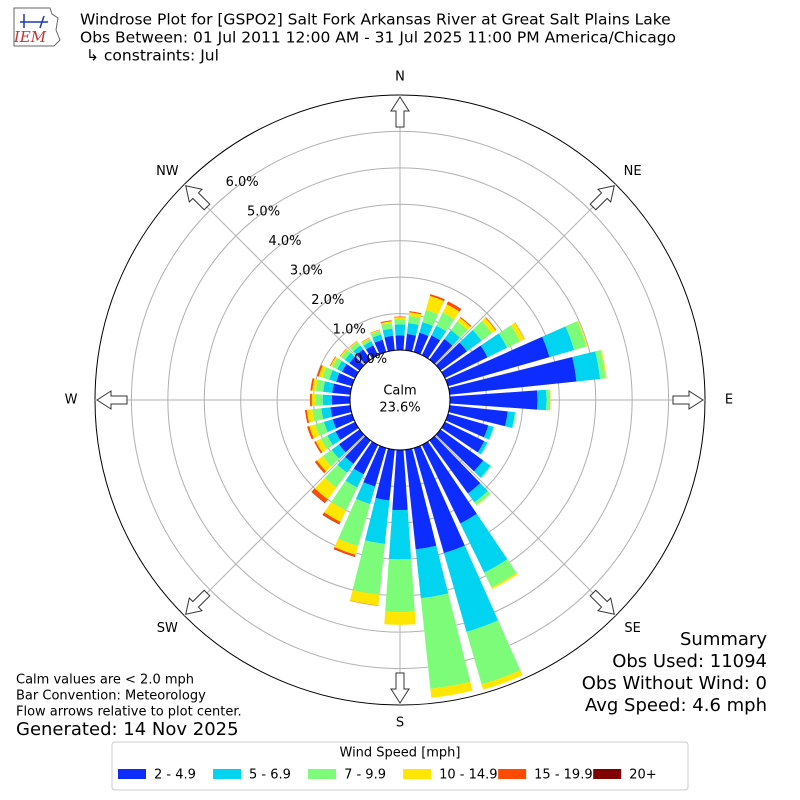  Describe the element at coordinates (400, 766) in the screenshot. I see `legend-box` at that location.